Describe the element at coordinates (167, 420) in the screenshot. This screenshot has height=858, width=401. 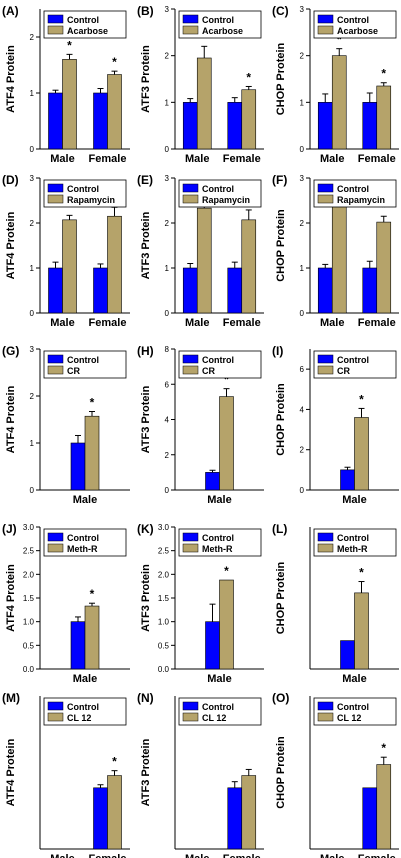
I see `y-tick-label: 4` at that location.